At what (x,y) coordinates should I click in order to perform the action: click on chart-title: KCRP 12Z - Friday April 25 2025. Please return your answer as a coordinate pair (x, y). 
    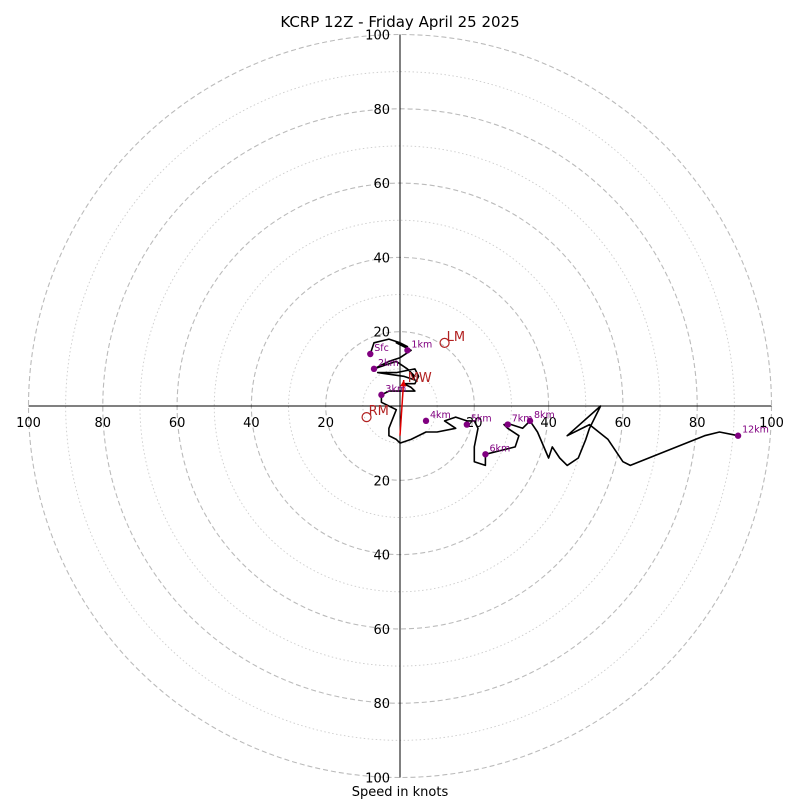
    Looking at the image, I should click on (399, 22).